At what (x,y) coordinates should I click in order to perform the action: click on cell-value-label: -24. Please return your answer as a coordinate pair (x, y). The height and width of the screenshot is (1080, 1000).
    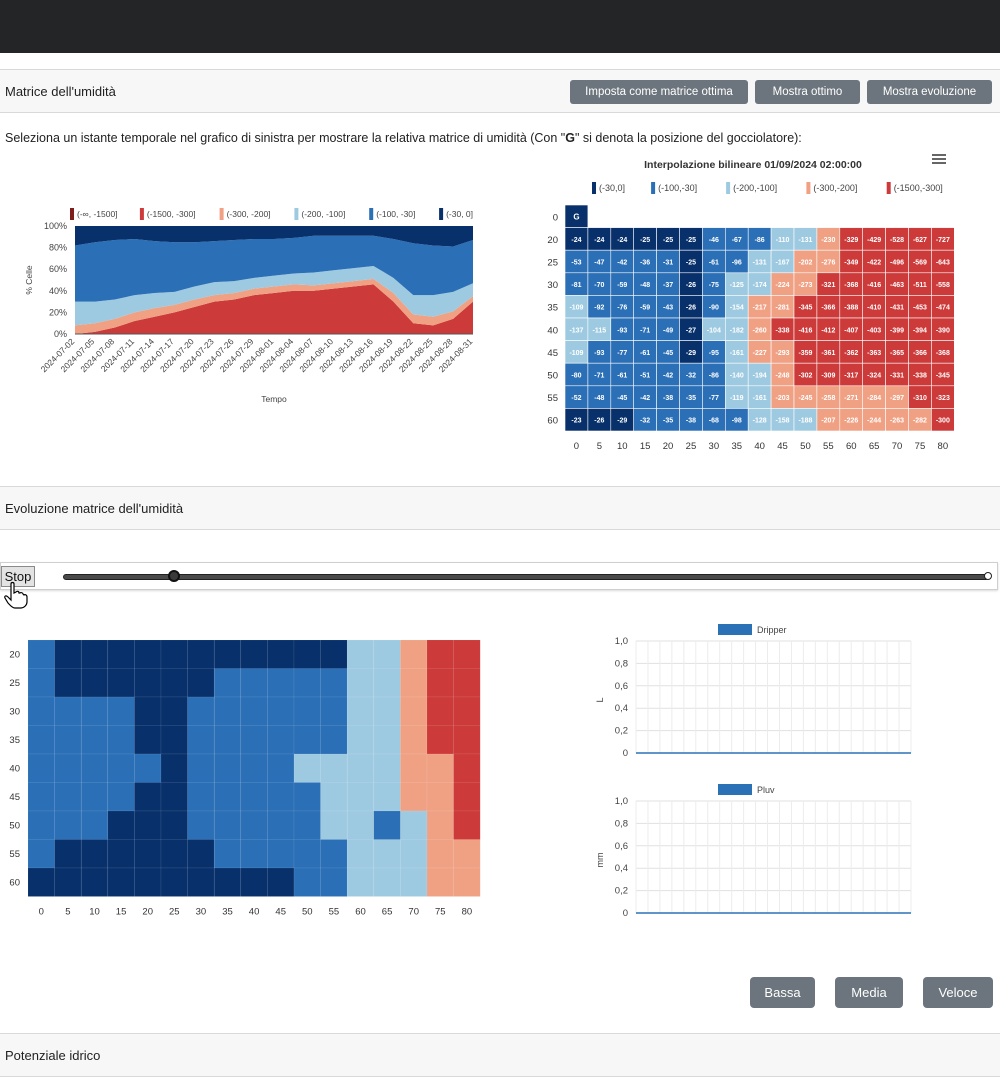
    Looking at the image, I should click on (599, 240).